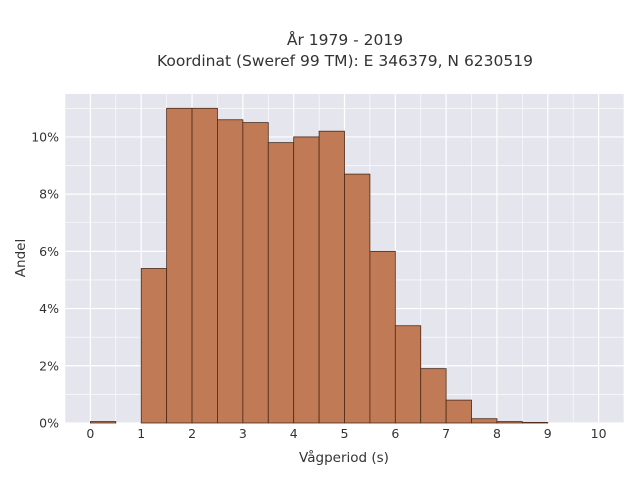 This screenshot has height=484, width=640. Describe the element at coordinates (243, 433) in the screenshot. I see `x-tick-label: 3` at that location.